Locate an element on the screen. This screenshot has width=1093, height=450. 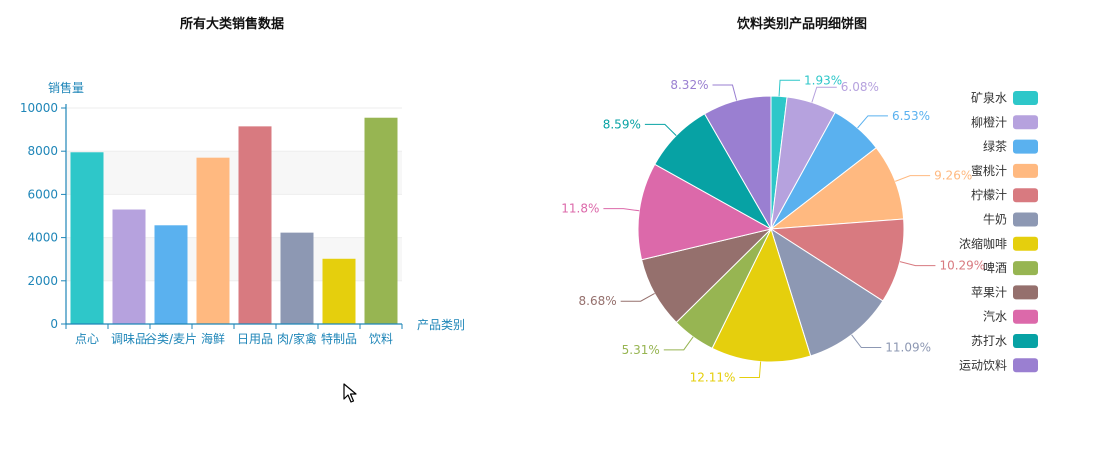
legend-label: 啤酒 is located at coordinates (995, 267).